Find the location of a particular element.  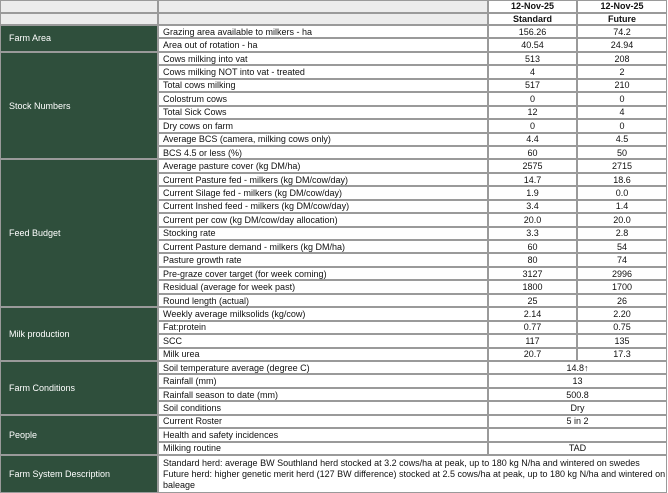

value-cell: 208 is located at coordinates (622, 58).